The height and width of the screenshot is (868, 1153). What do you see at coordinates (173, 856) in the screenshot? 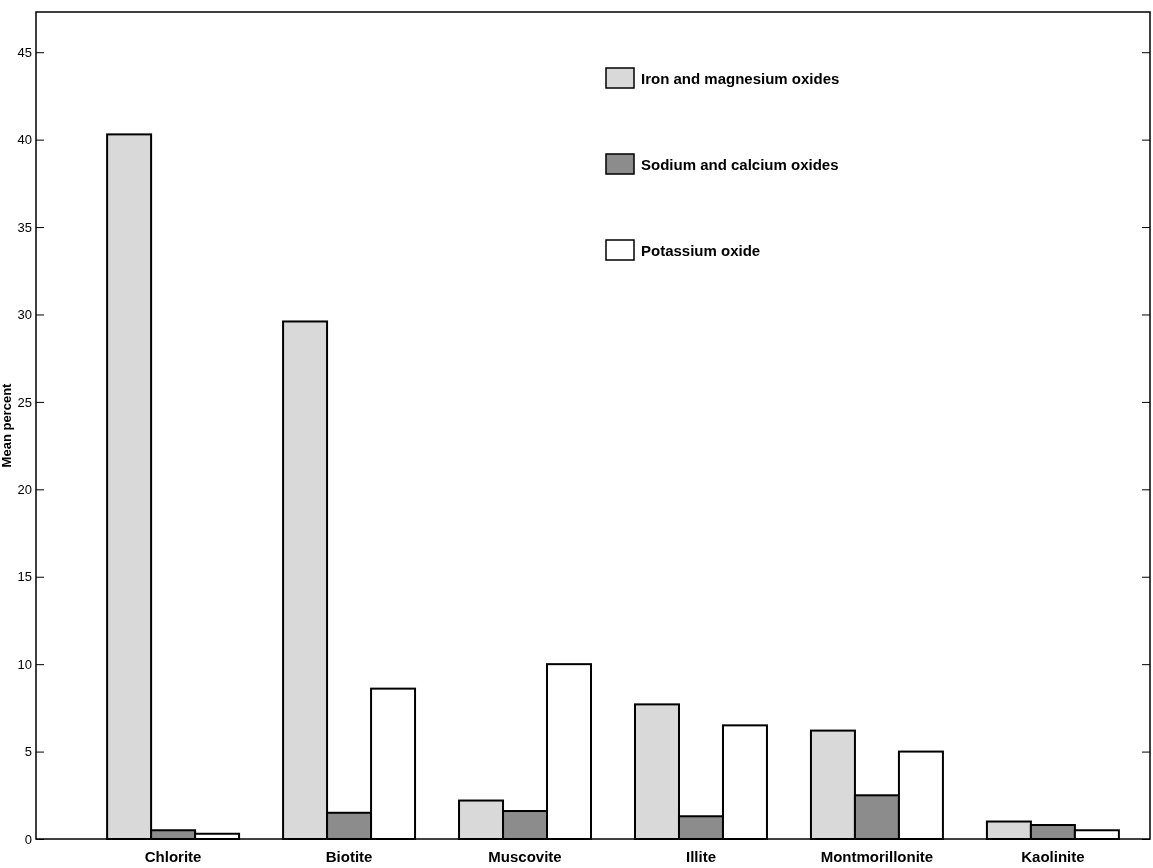
I see `x-tick-label: Chlorite` at bounding box center [173, 856].